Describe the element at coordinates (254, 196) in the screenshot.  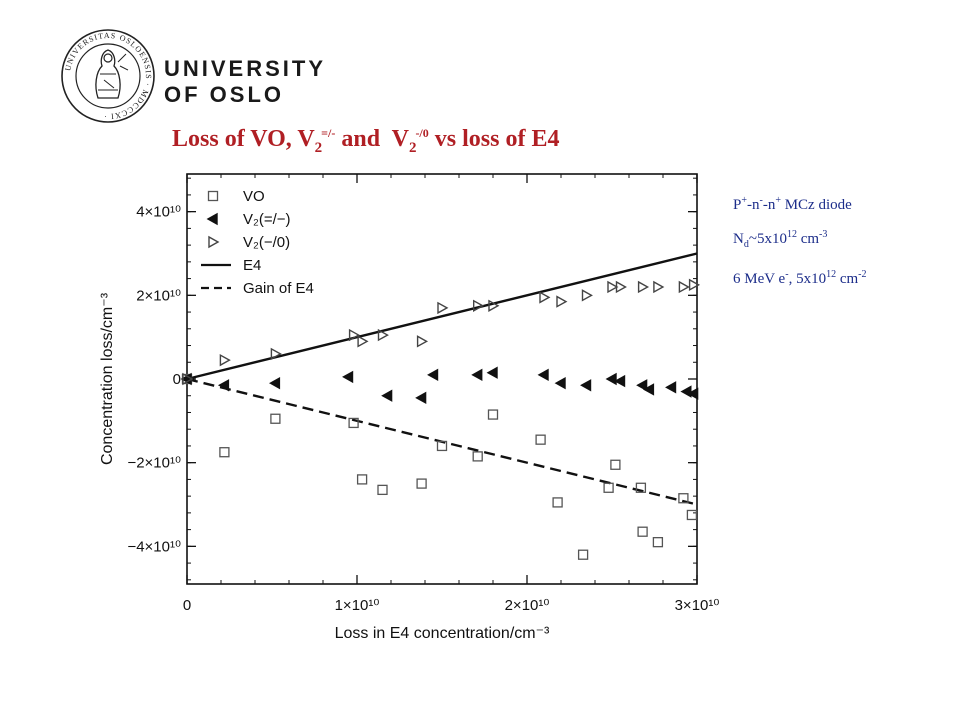
I see `legend-label: VO` at that location.